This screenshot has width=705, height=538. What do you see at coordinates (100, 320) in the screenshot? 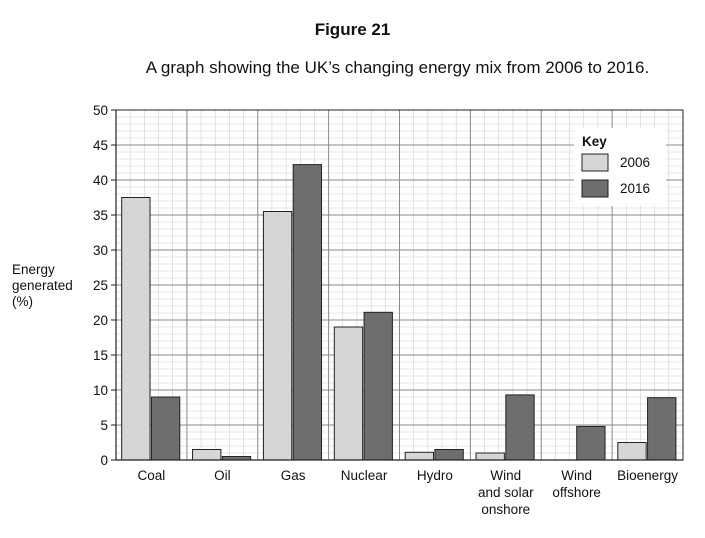
I see `y-tick-label: 20` at bounding box center [100, 320].